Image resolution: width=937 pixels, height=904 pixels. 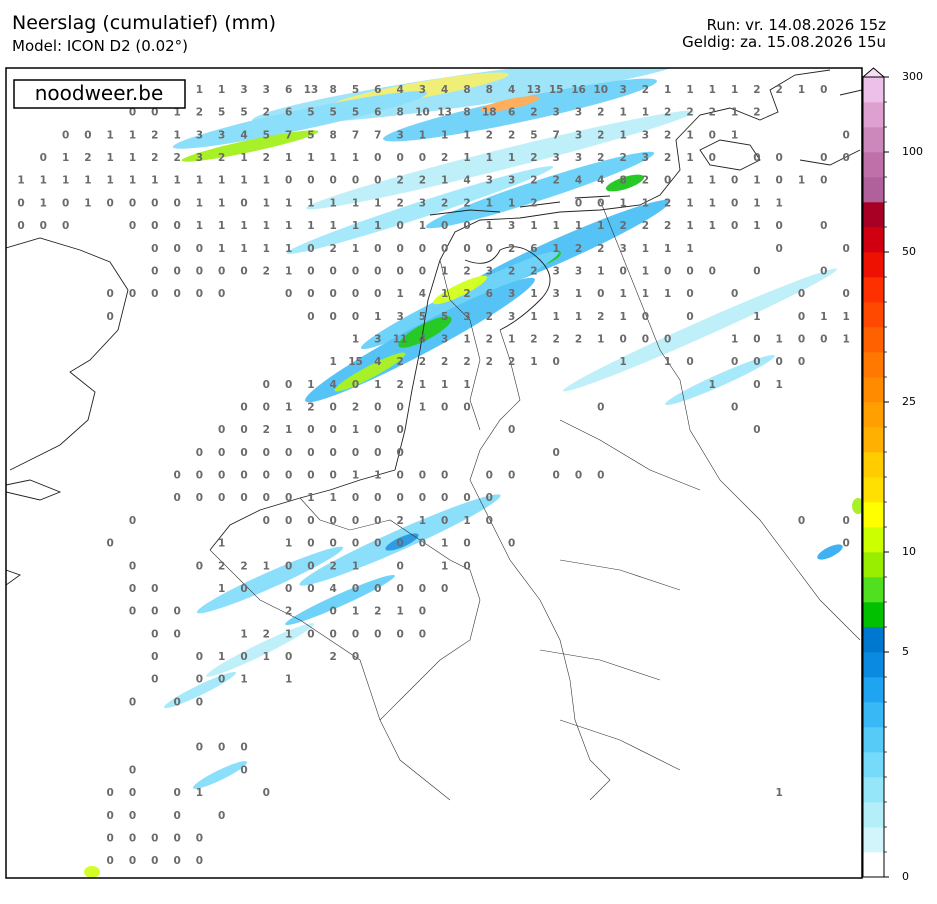 What do you see at coordinates (444, 113) in the screenshot?
I see `precip-value: 13` at bounding box center [444, 113].